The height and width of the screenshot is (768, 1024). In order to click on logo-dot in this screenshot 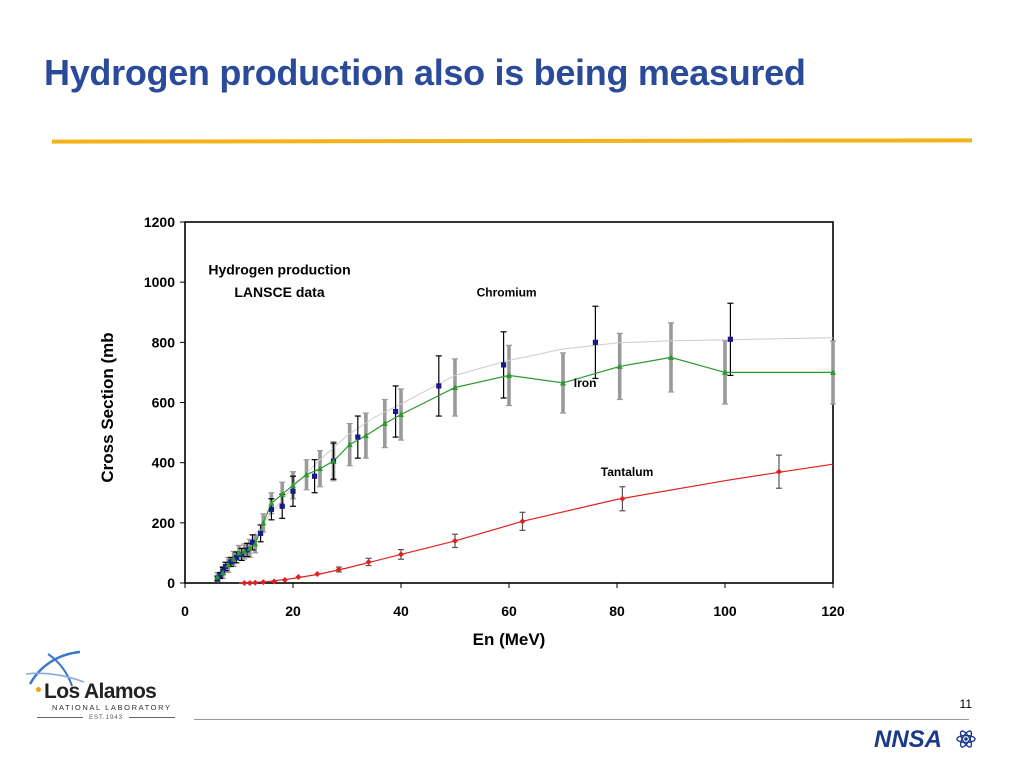, I will do `click(38, 689)`.